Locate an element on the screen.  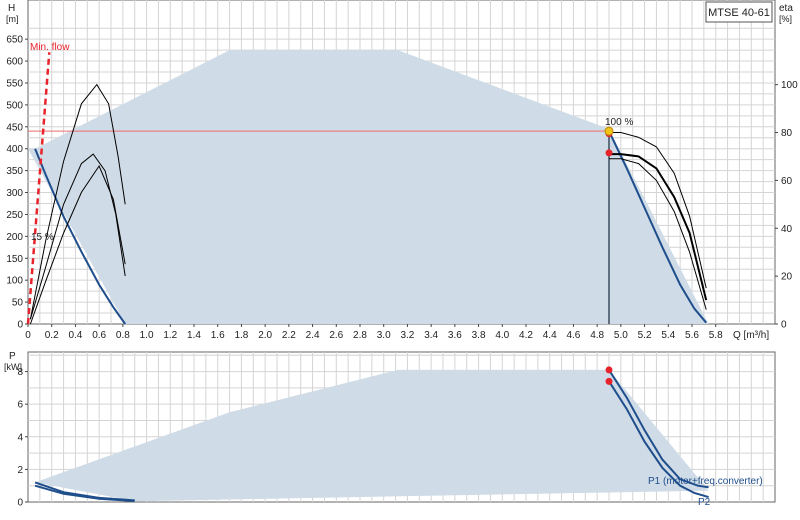
x-tick-label: 3.4 is located at coordinates (431, 335).